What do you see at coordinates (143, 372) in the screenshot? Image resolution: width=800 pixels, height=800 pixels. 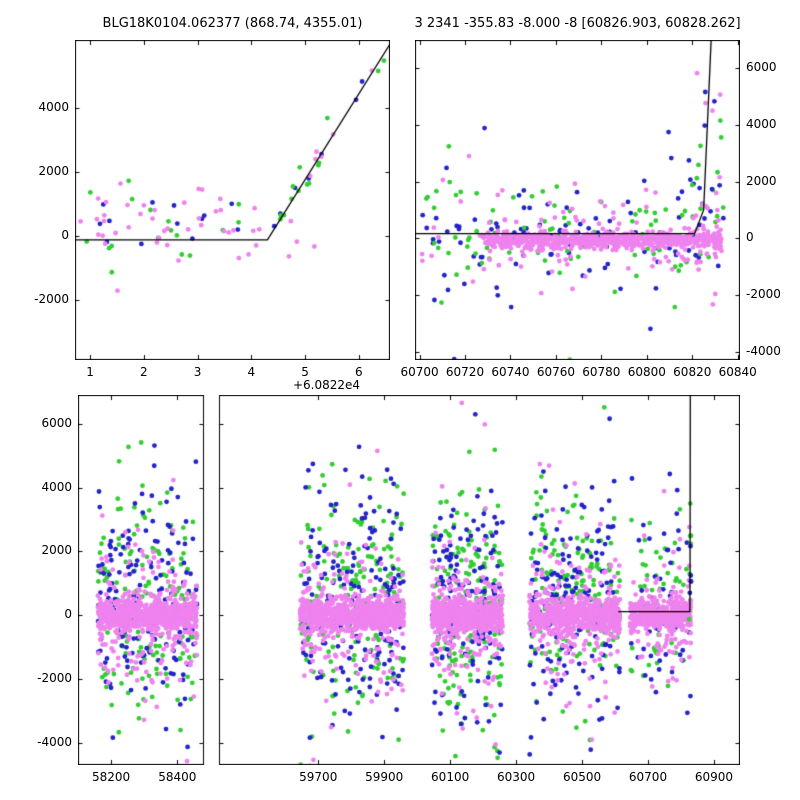 I see `x-tick-label: 2` at bounding box center [143, 372].